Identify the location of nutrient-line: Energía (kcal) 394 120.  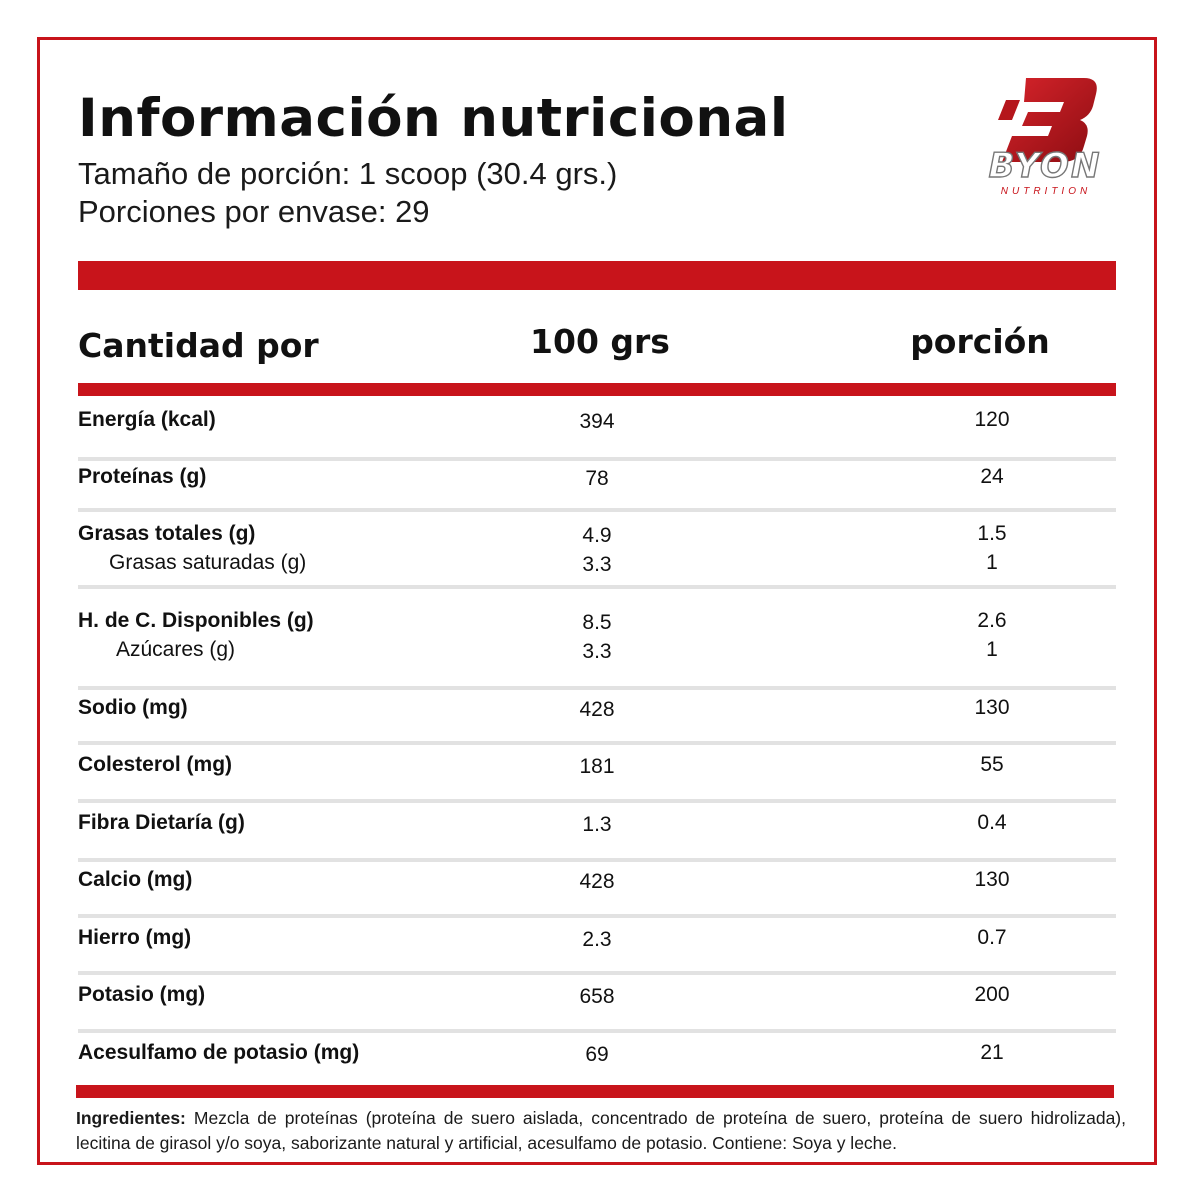
(597, 422).